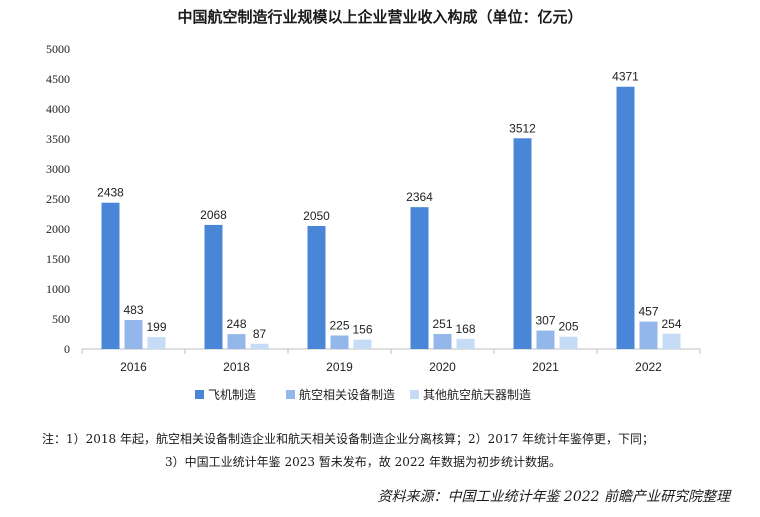 This screenshot has height=517, width=760. Describe the element at coordinates (339, 326) in the screenshot. I see `data-label: 225` at that location.